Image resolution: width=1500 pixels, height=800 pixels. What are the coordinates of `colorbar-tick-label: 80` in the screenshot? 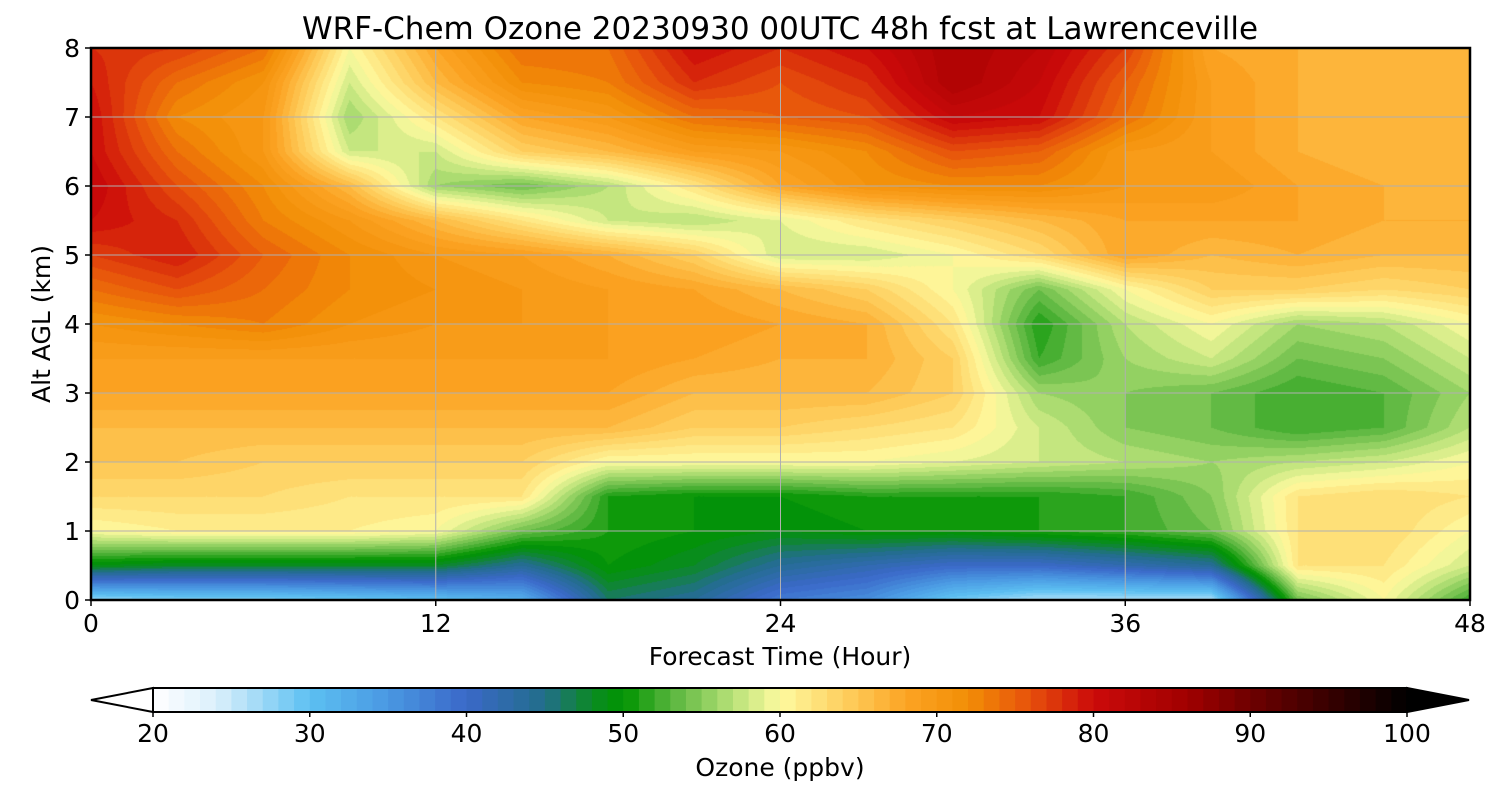 It's located at (1094, 733).